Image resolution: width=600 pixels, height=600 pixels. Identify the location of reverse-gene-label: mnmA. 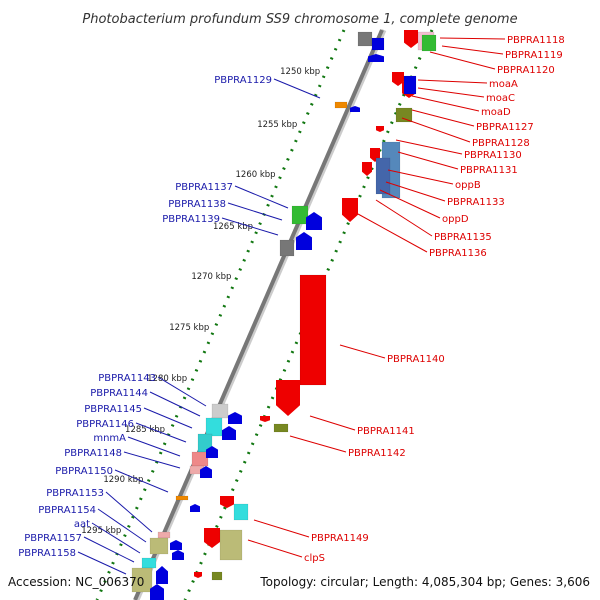
(109, 438).